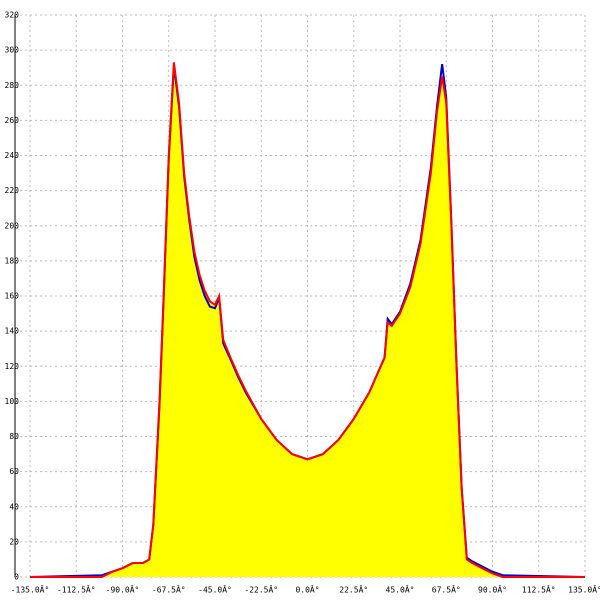 The height and width of the screenshot is (600, 600). I want to click on y-tick-label: 60, so click(14, 471).